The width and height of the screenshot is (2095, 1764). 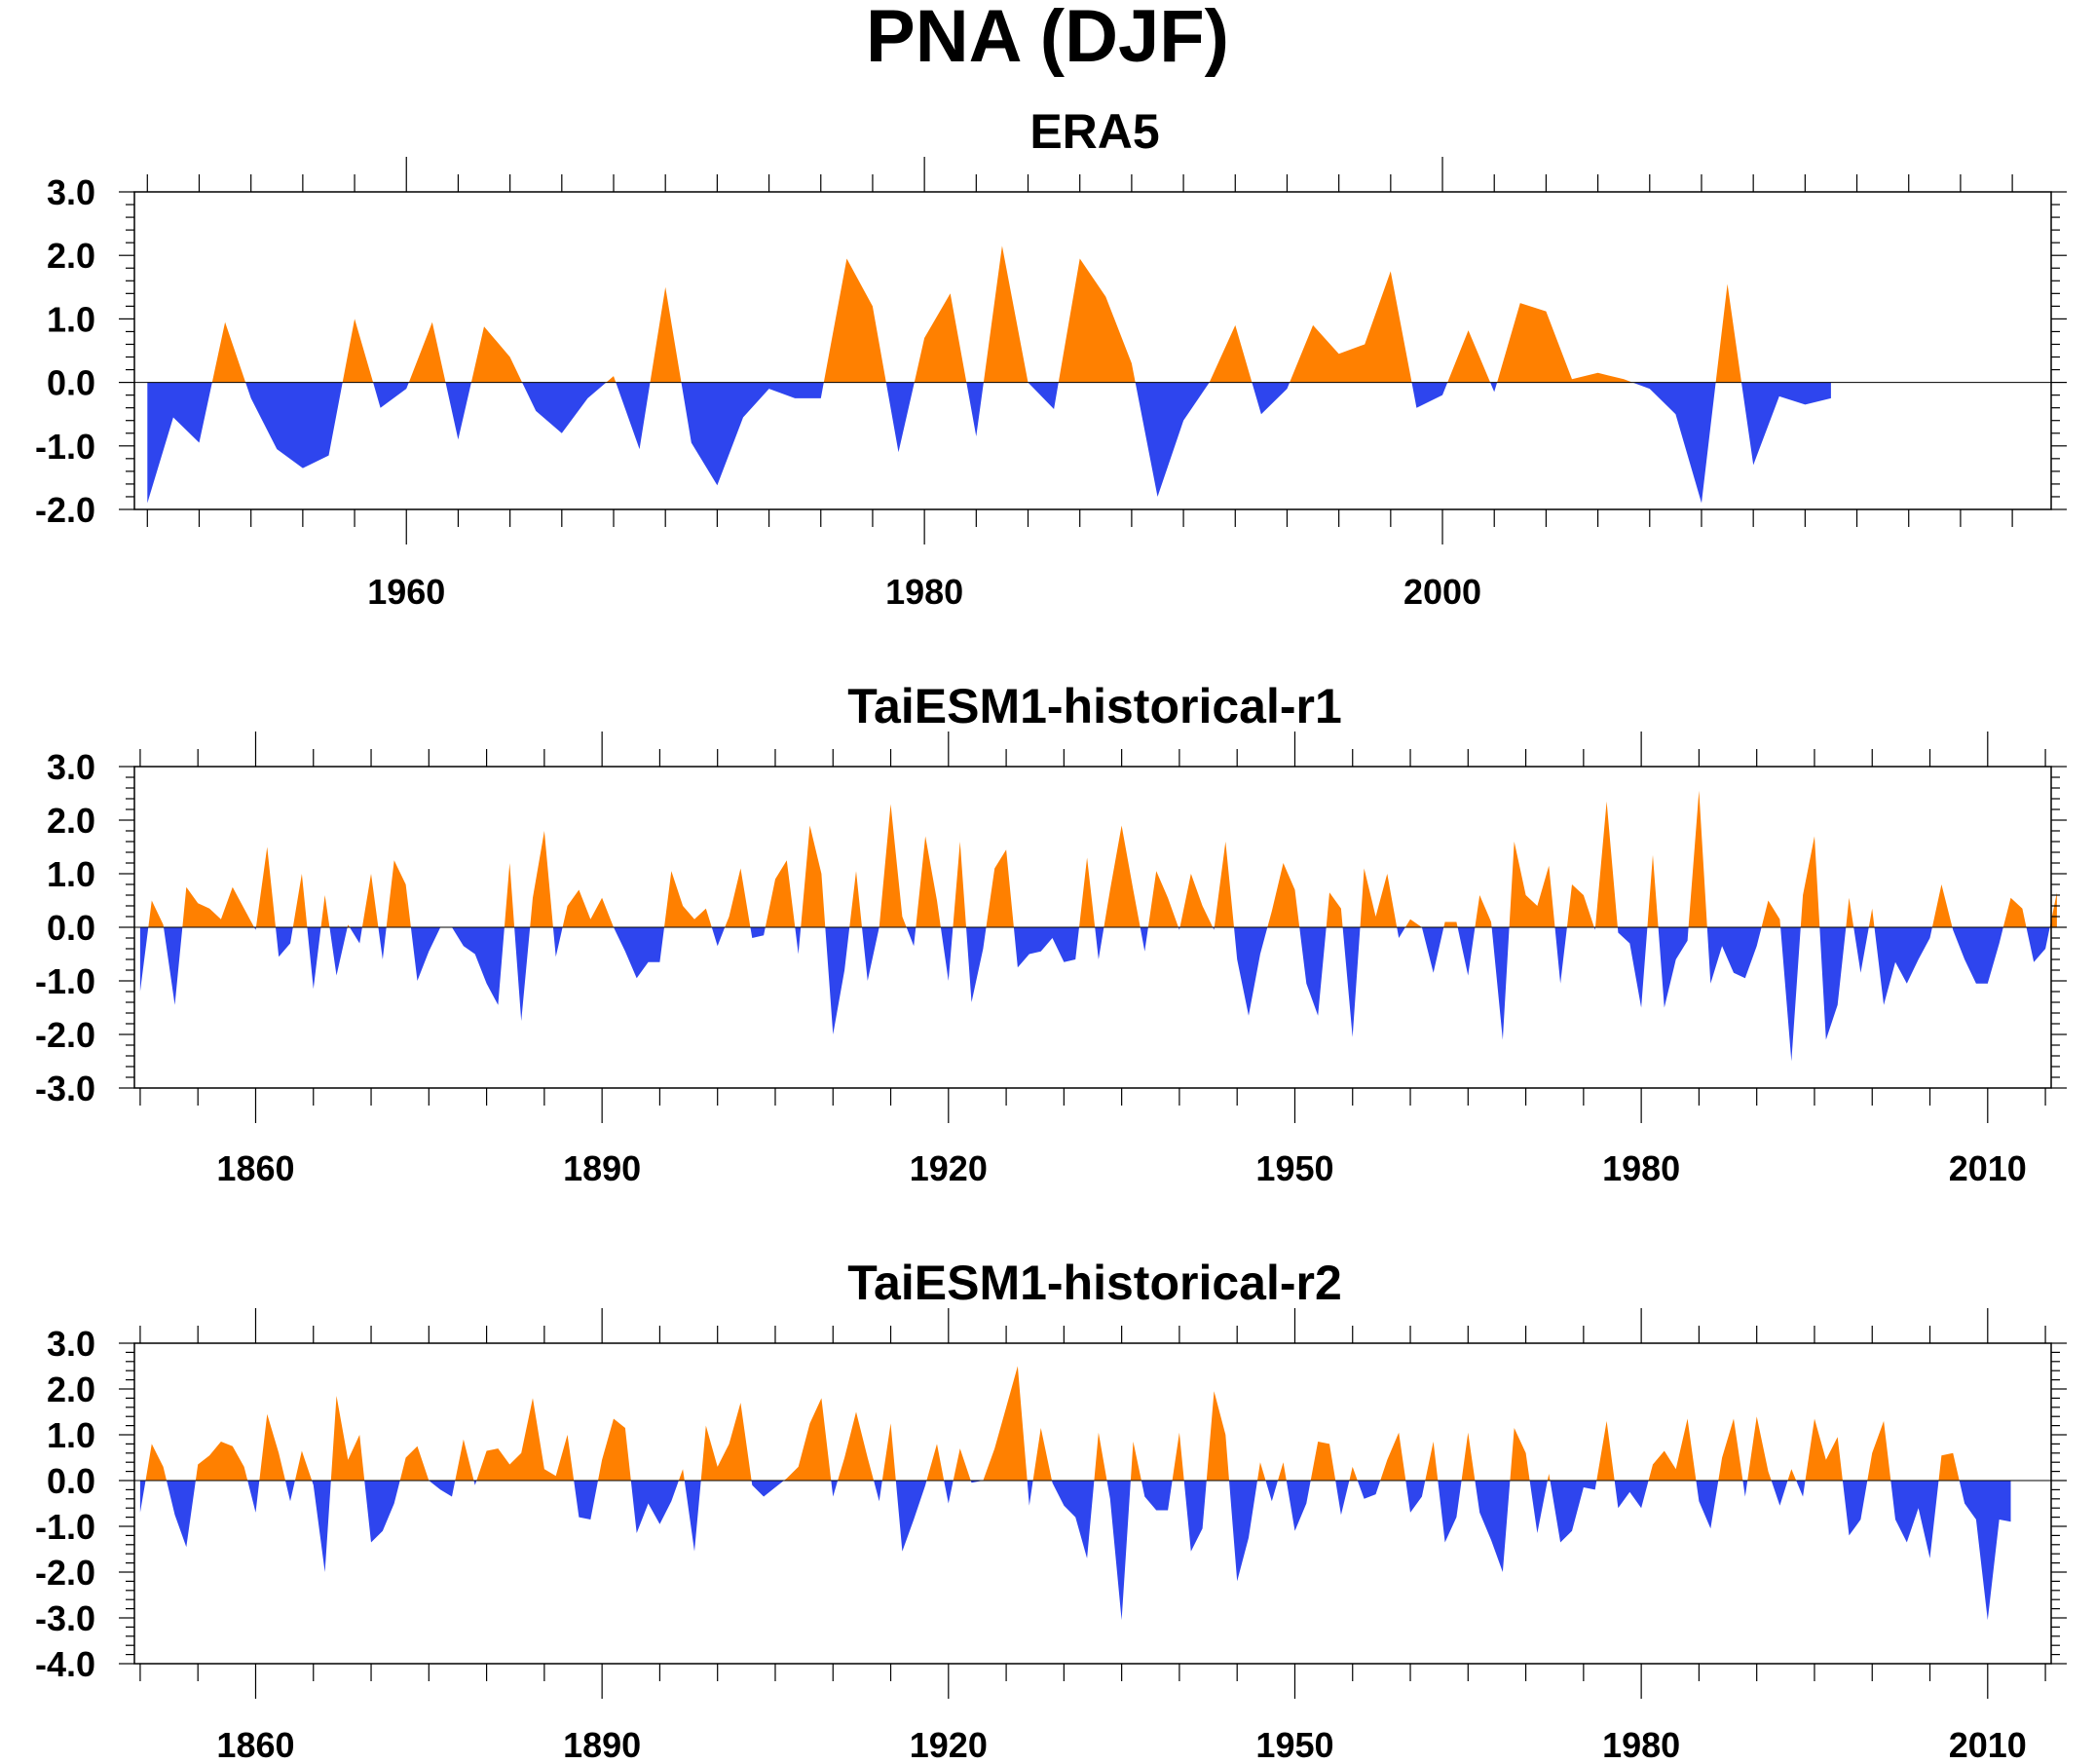 What do you see at coordinates (1442, 592) in the screenshot?
I see `x-tick-label: 2000` at bounding box center [1442, 592].